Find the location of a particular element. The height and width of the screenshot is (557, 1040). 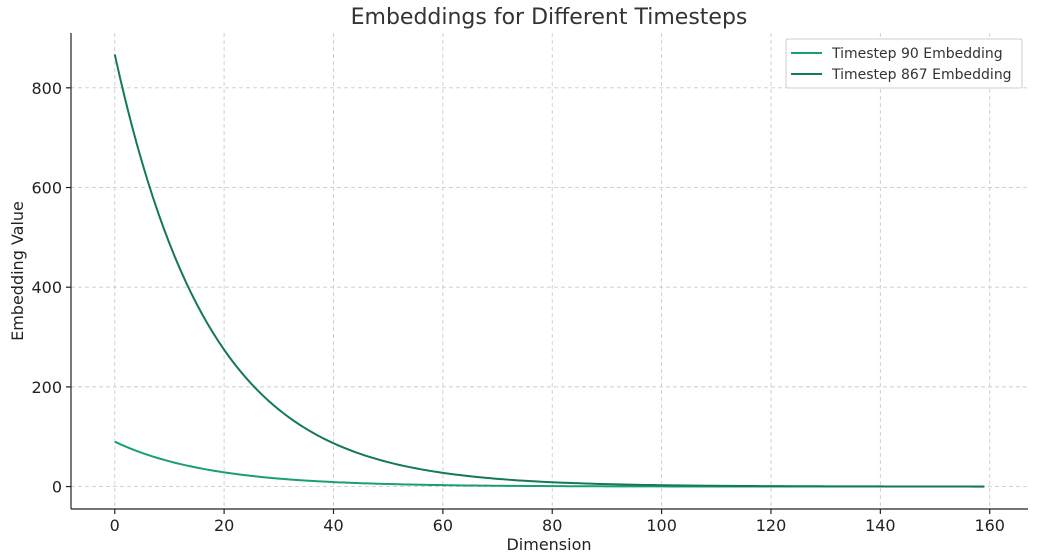

y-tick-label-600: 600 is located at coordinates (46, 188).